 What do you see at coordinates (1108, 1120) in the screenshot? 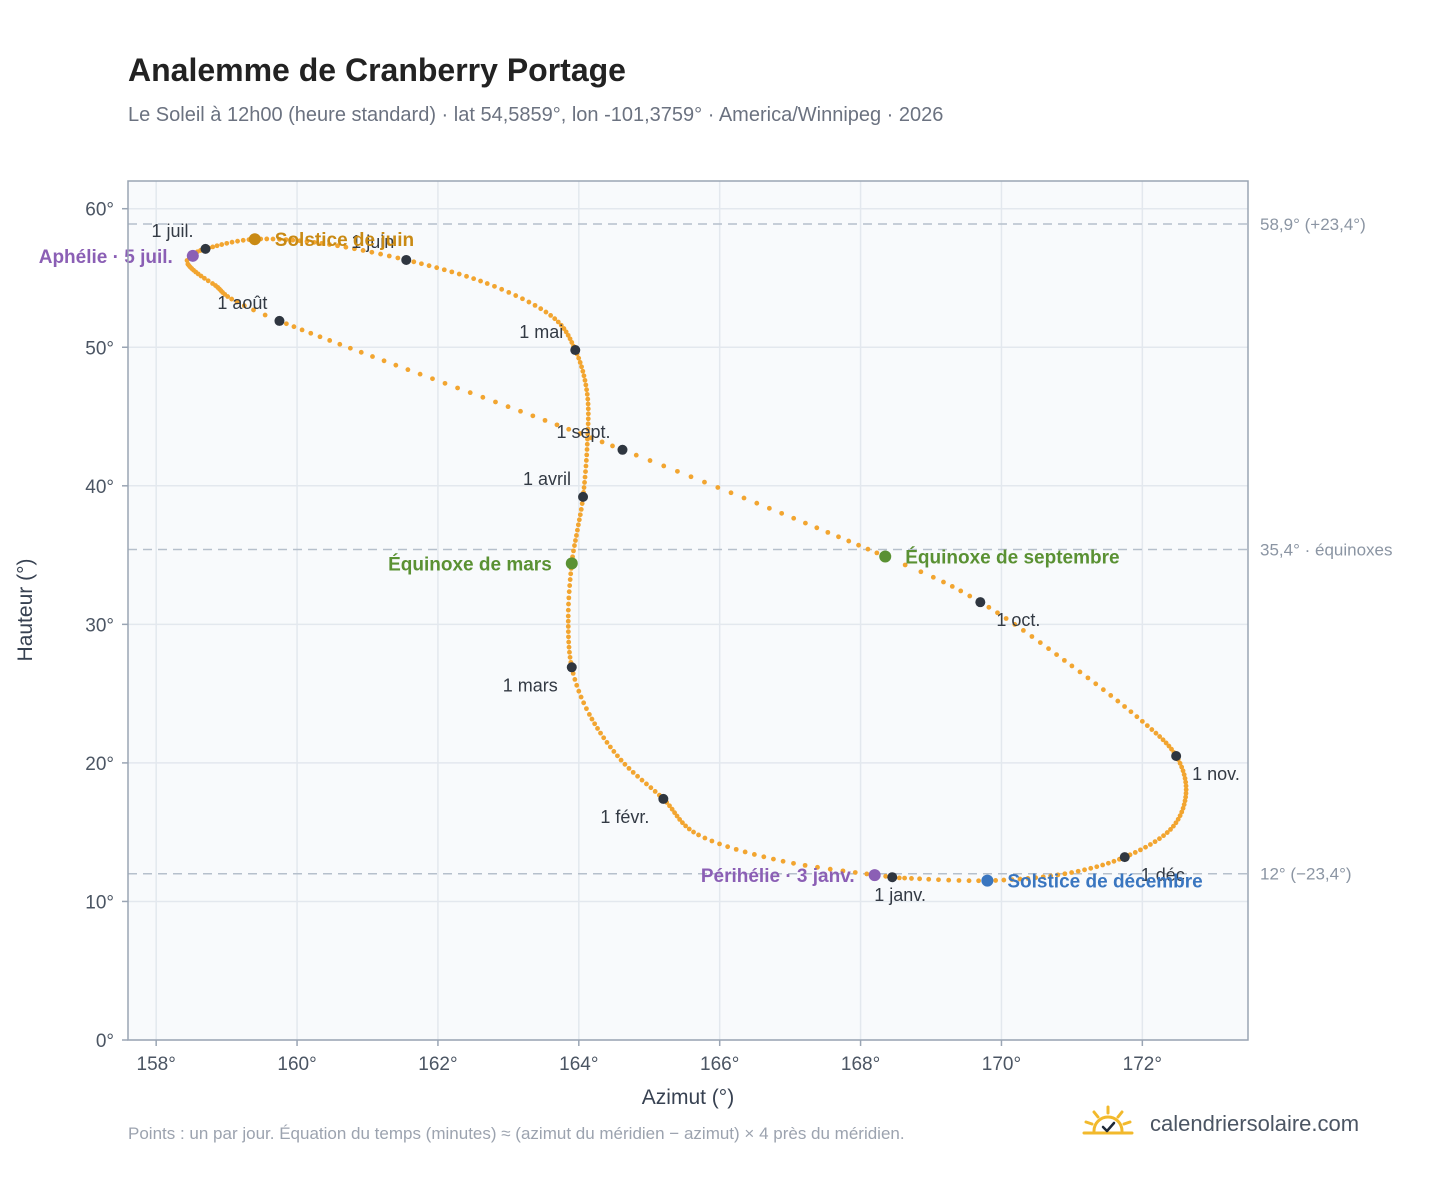
I see `sun-check-icon` at bounding box center [1108, 1120].